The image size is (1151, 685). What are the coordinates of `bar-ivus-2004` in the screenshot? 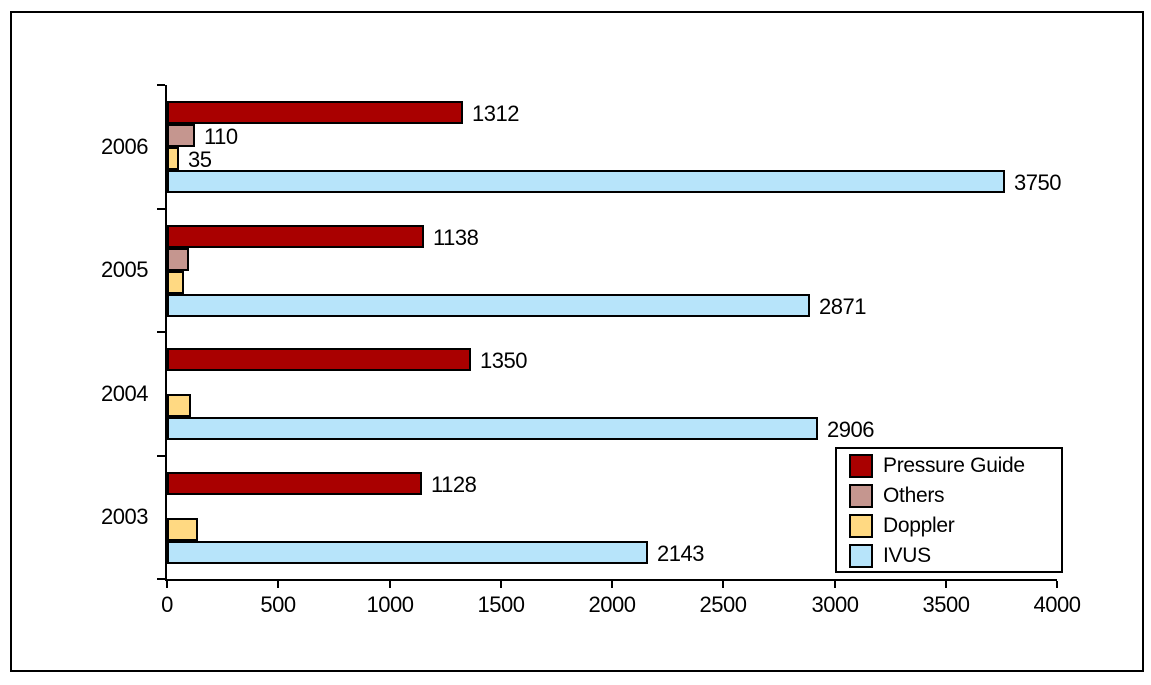 It's located at (492, 428).